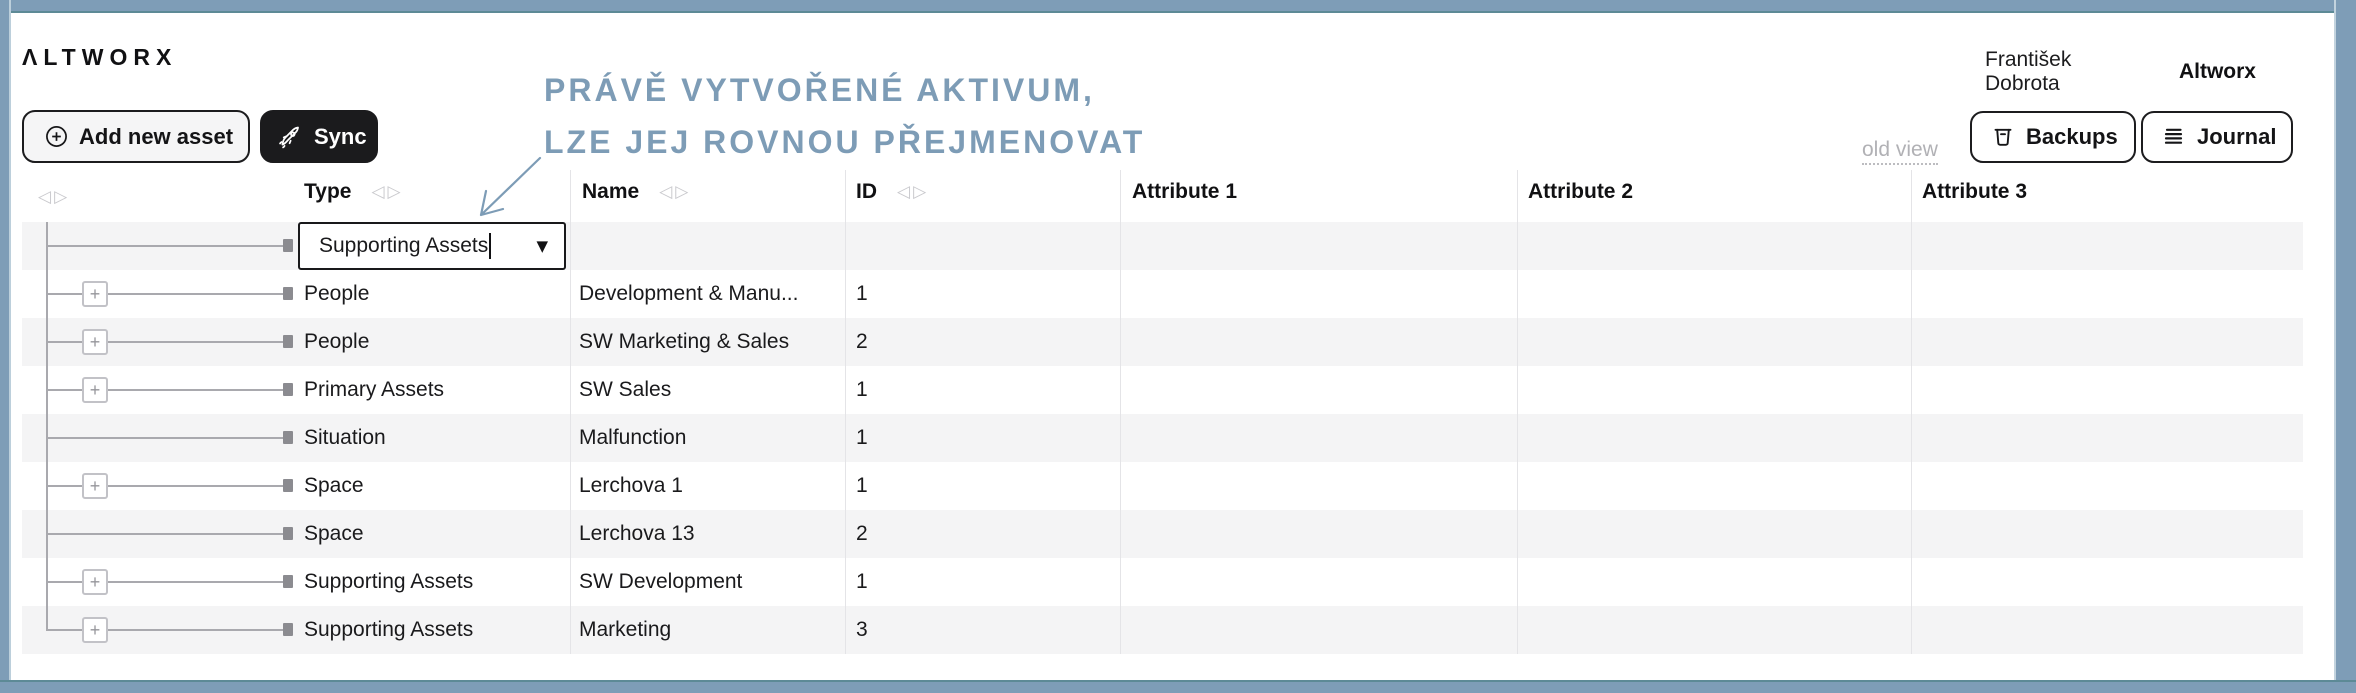  Describe the element at coordinates (625, 389) in the screenshot. I see `name-cell: SW Sales` at that location.